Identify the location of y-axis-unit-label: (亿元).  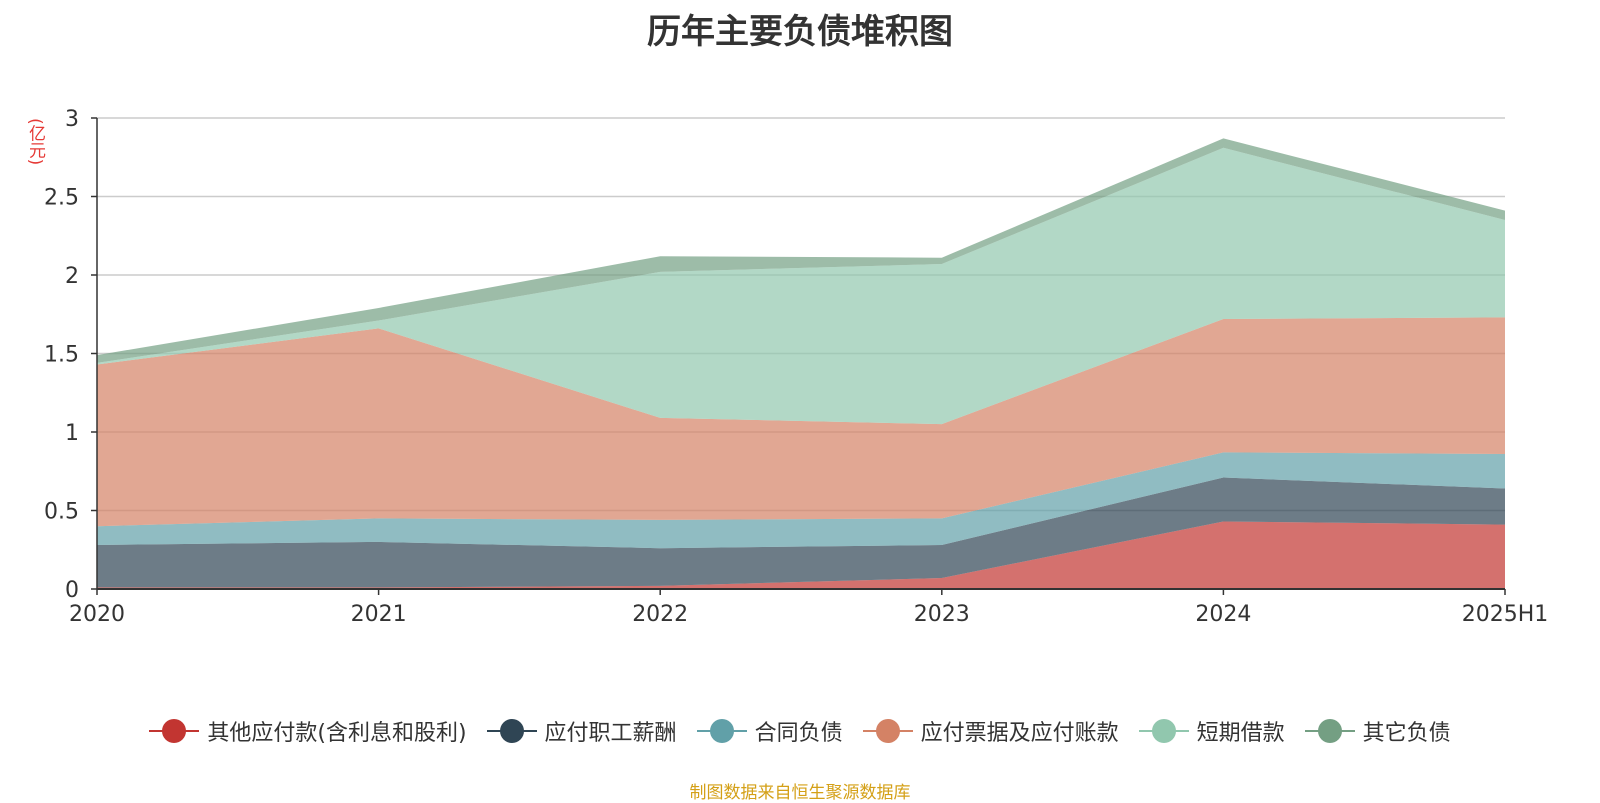
(35, 142).